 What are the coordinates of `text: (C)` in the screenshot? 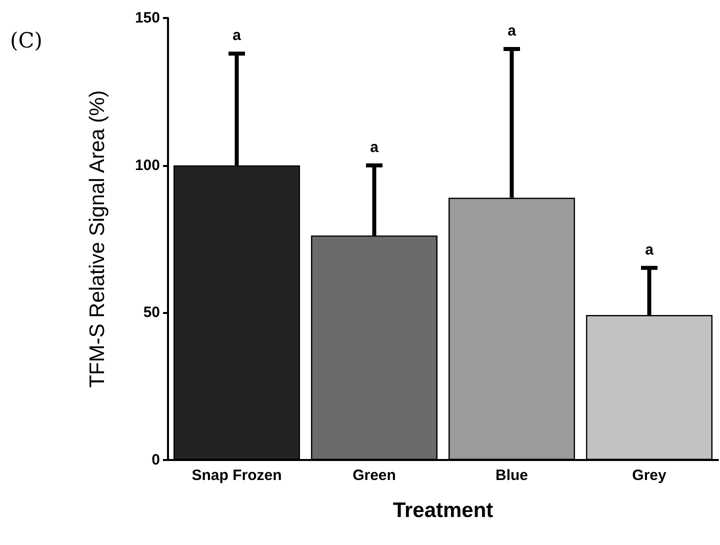 It's located at (26, 40).